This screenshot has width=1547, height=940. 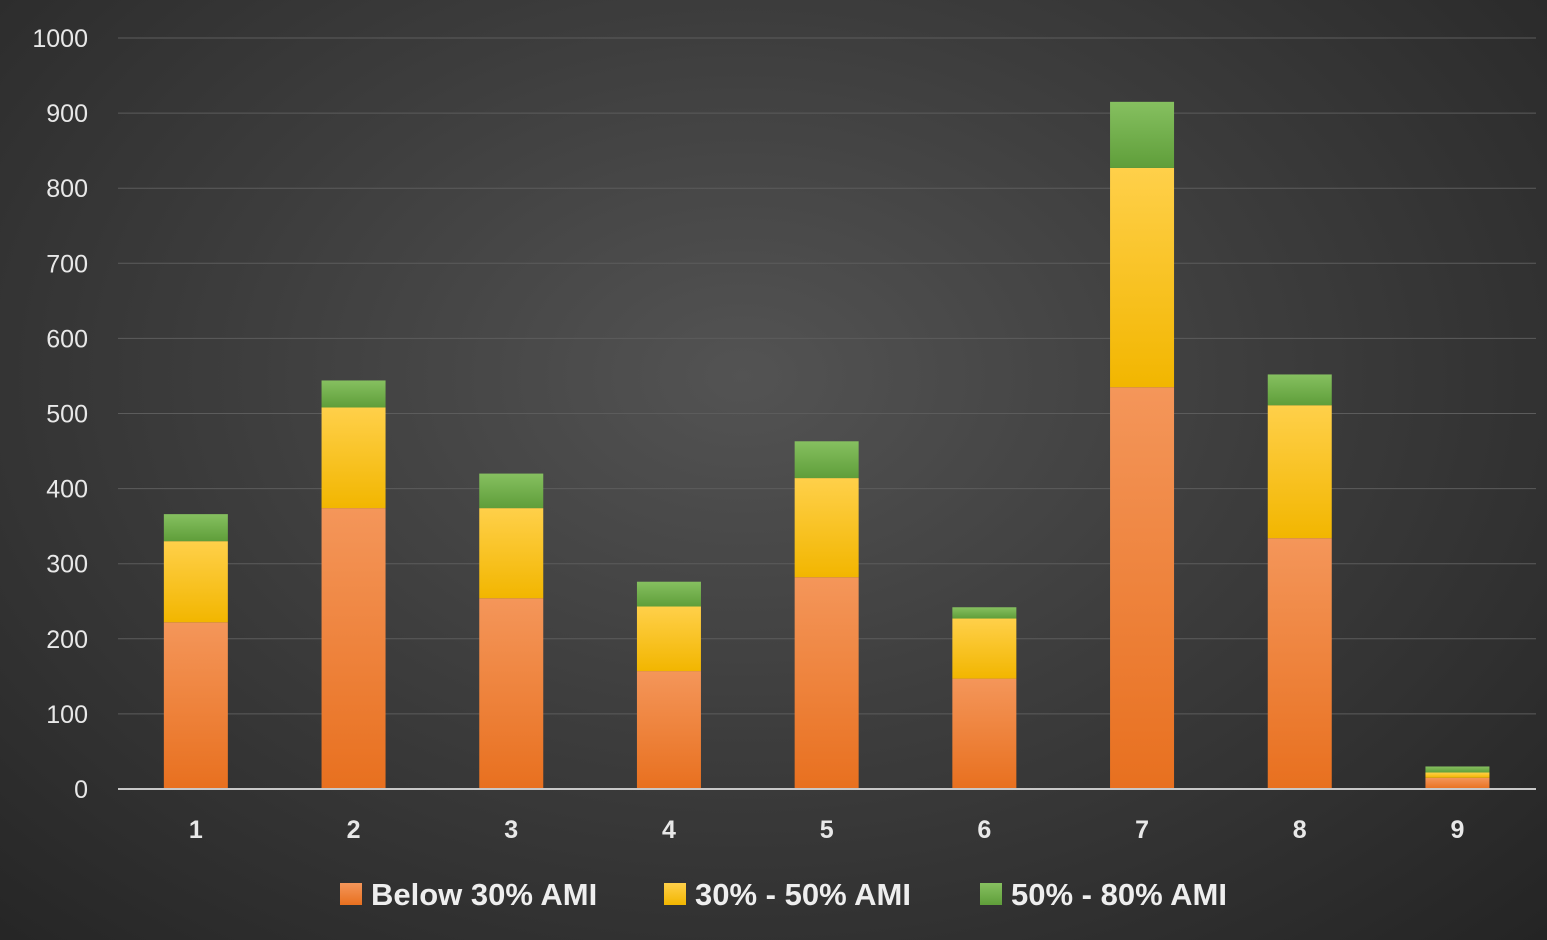 What do you see at coordinates (67, 189) in the screenshot?
I see `y-tick-label: 800` at bounding box center [67, 189].